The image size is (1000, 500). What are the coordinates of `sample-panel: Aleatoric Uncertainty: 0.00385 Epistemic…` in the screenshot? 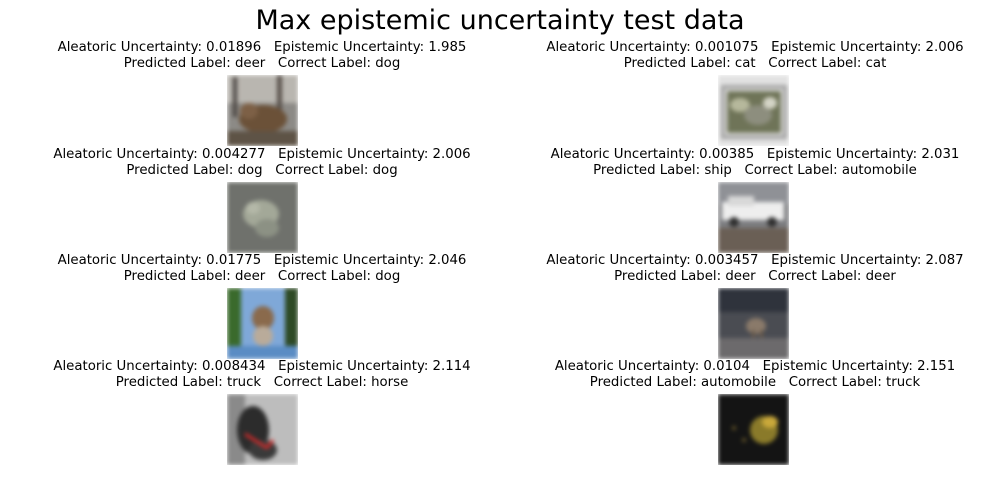 It's located at (752, 201).